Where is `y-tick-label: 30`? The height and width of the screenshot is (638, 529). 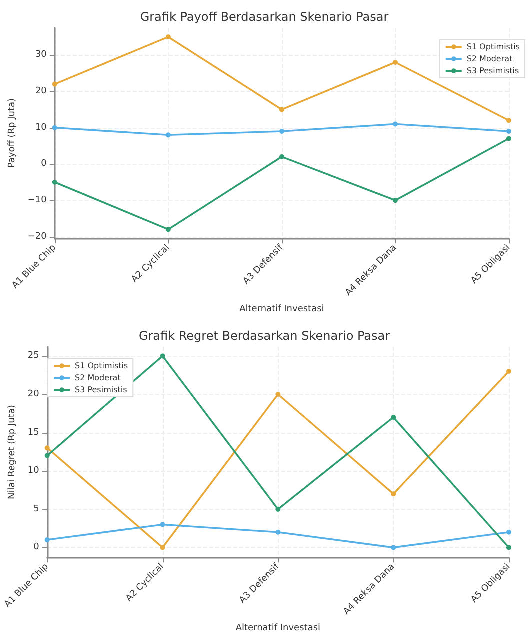
y-tick-label: 30 is located at coordinates (41, 55).